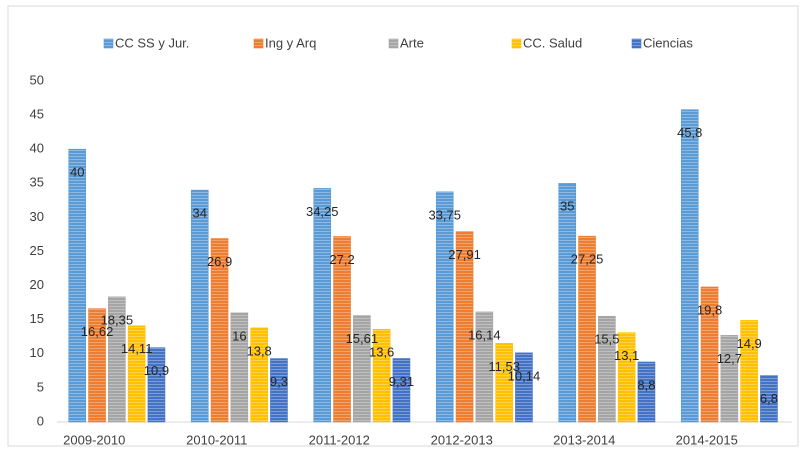  Describe the element at coordinates (504, 366) in the screenshot. I see `data-label: 11,53` at that location.